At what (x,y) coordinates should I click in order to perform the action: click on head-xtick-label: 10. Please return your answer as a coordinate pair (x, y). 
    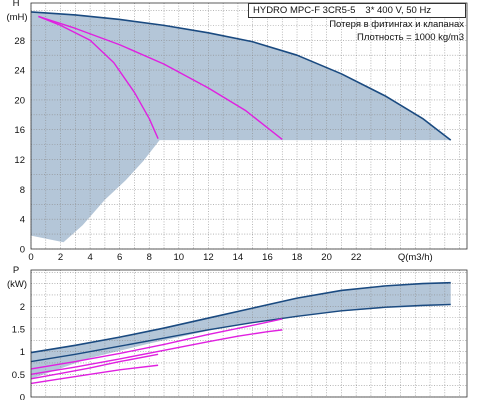
    Looking at the image, I should click on (179, 257).